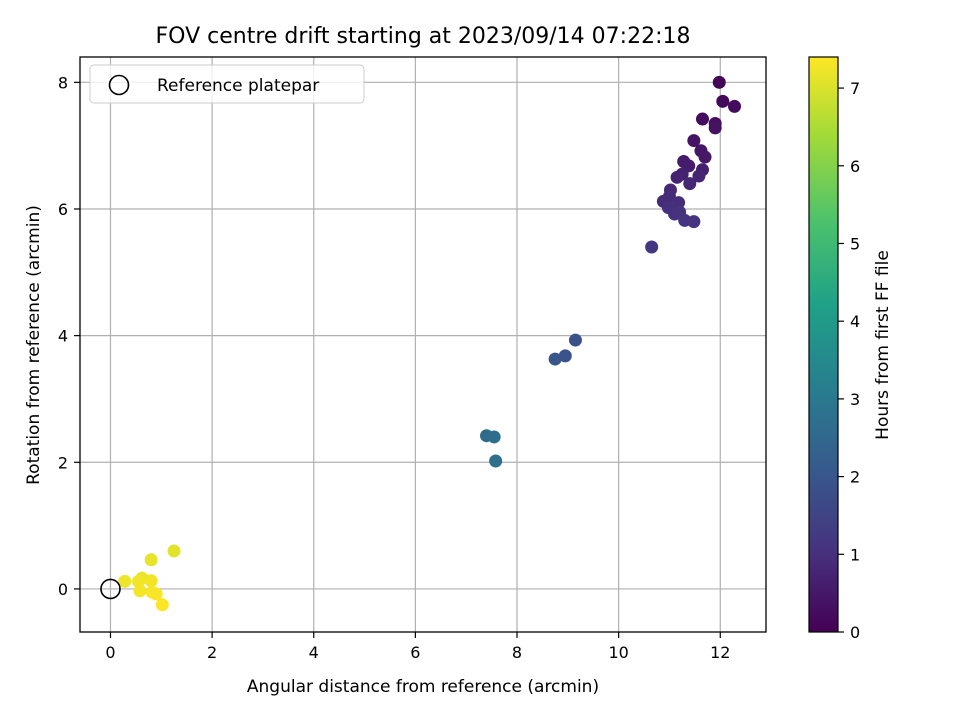 The height and width of the screenshot is (720, 960). Describe the element at coordinates (823, 344) in the screenshot. I see `colorbar-gradient` at that location.